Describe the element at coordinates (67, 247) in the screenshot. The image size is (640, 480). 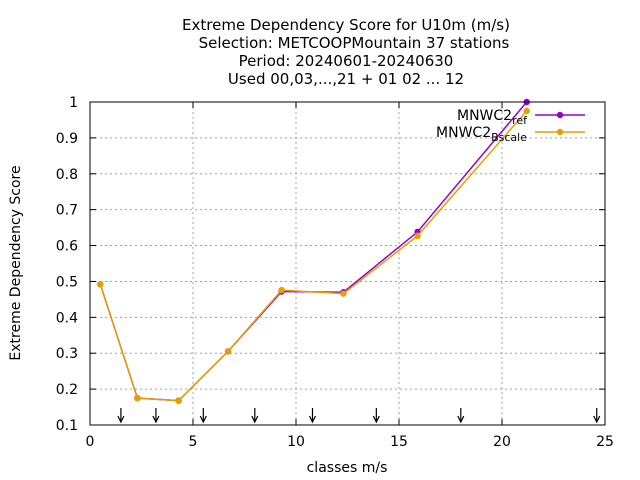
I see `y-tick-label: 0.6` at that location.